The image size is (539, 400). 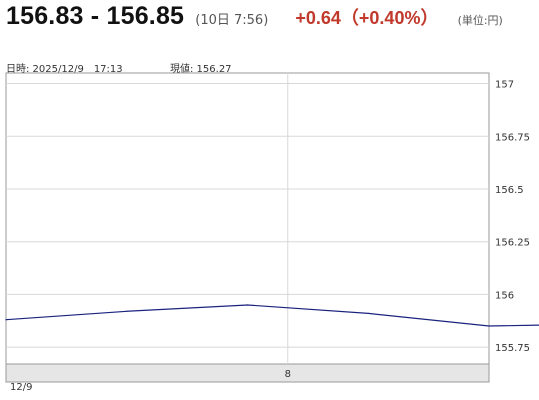 I want to click on y-tick-label: 155.75, so click(x=512, y=348).